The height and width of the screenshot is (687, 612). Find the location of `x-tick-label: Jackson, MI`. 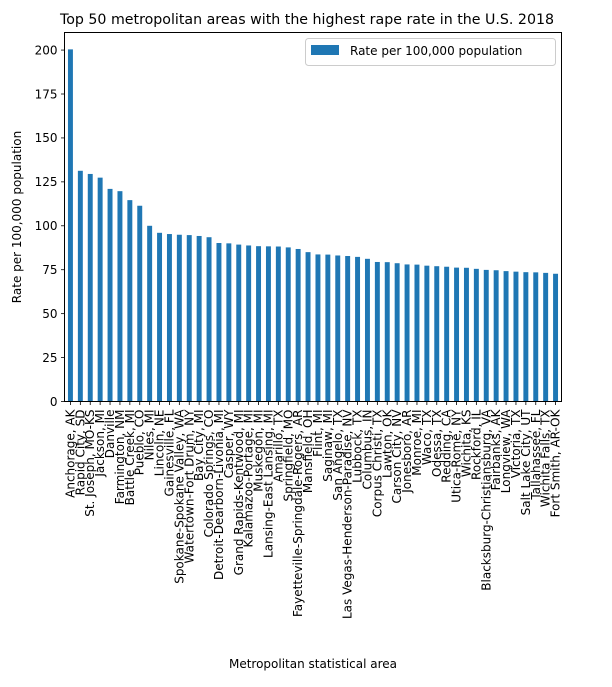

x-tick-label: Jackson, MI is located at coordinates (100, 444).